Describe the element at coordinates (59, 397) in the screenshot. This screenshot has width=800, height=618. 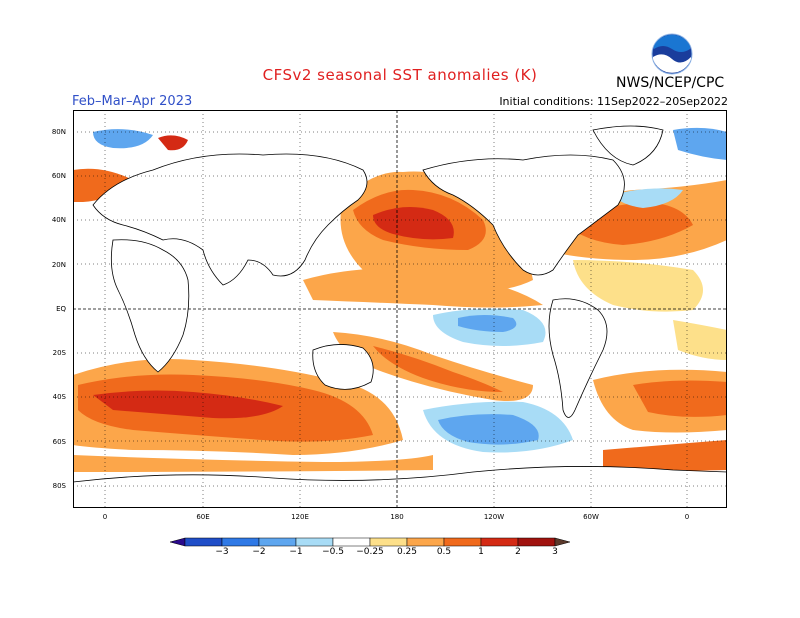
I see `lat-label: 40S` at that location.